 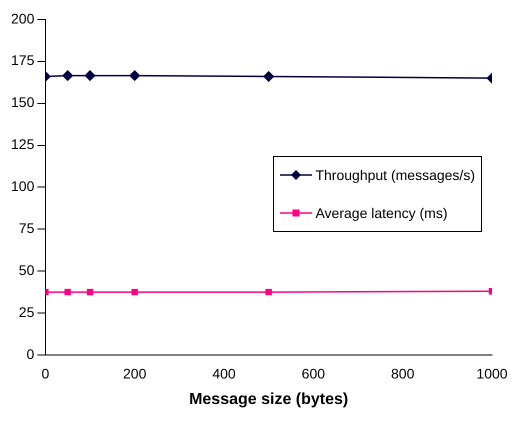 I want to click on y-tick-label: 0, so click(x=30, y=354).